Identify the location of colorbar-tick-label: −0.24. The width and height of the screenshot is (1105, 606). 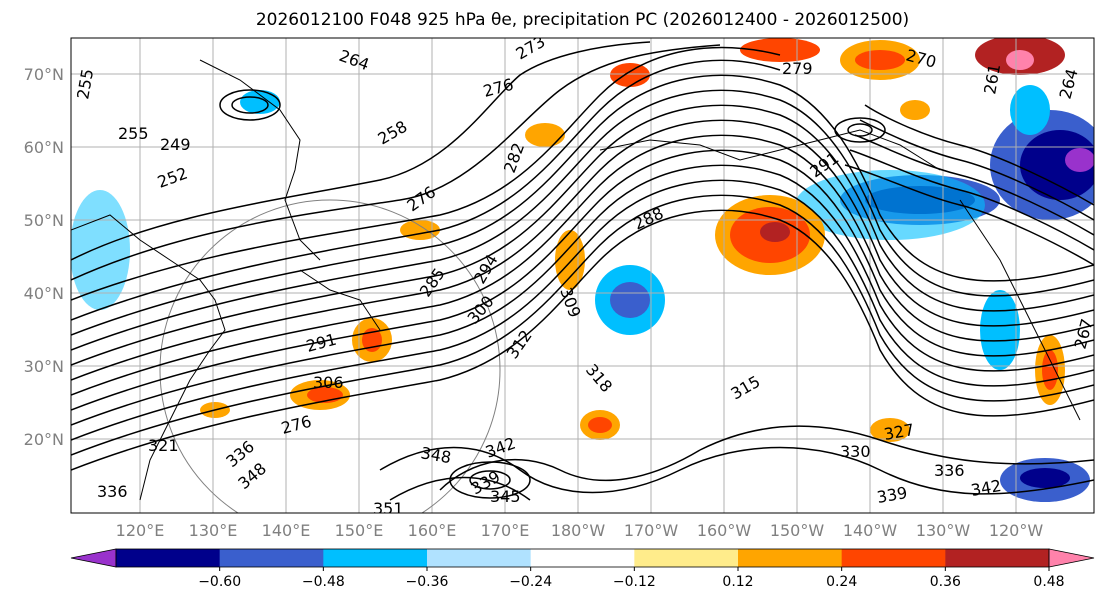
(530, 582).